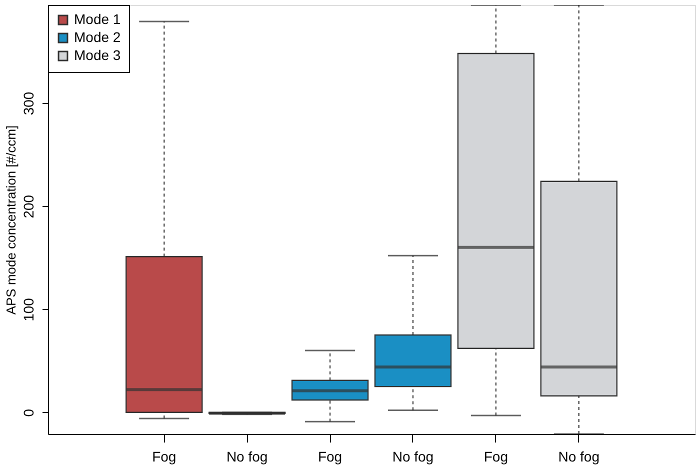  What do you see at coordinates (28, 104) in the screenshot?
I see `y-tick-label: 300` at bounding box center [28, 104].